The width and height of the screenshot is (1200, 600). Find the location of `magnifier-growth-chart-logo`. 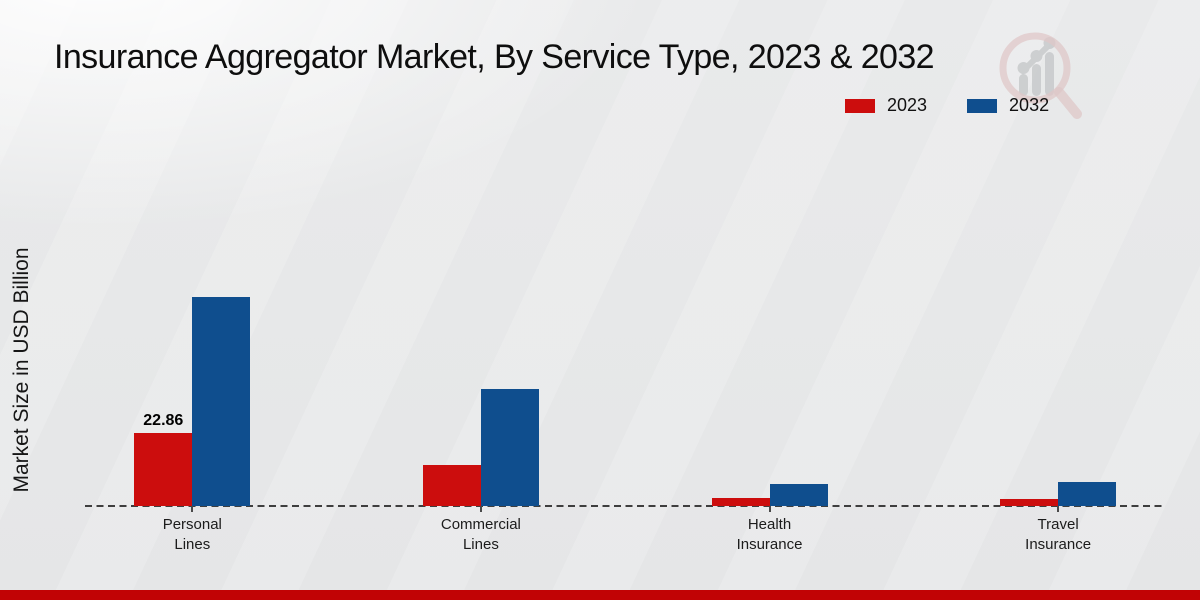

magnifier-growth-chart-logo is located at coordinates (1040, 76).